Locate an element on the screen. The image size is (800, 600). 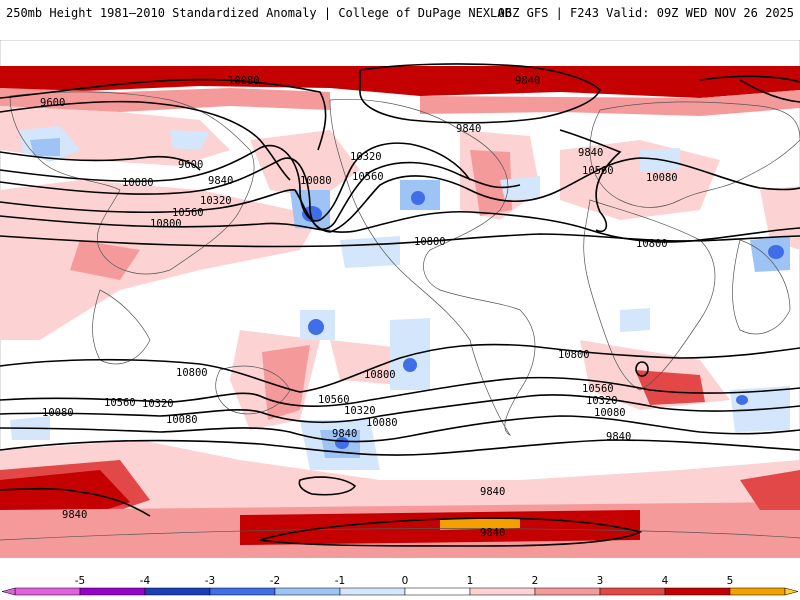
colorbar-tick-label: -1 is located at coordinates (340, 581).